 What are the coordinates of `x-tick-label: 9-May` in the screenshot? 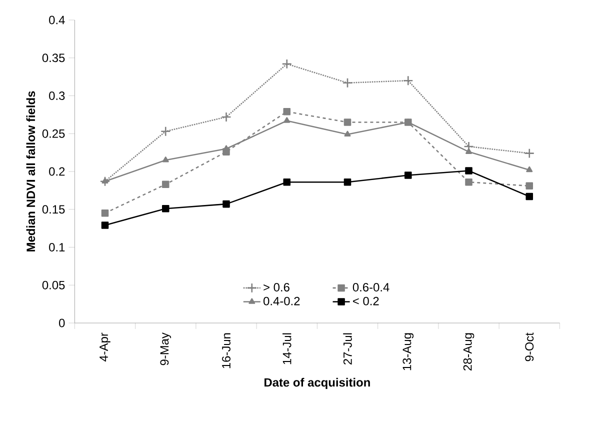 It's located at (166, 349).